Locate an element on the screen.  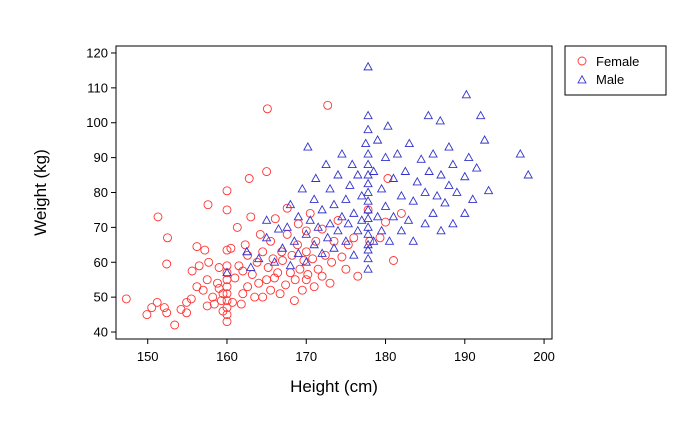
y-tick-label: 50 is located at coordinates (101, 297).